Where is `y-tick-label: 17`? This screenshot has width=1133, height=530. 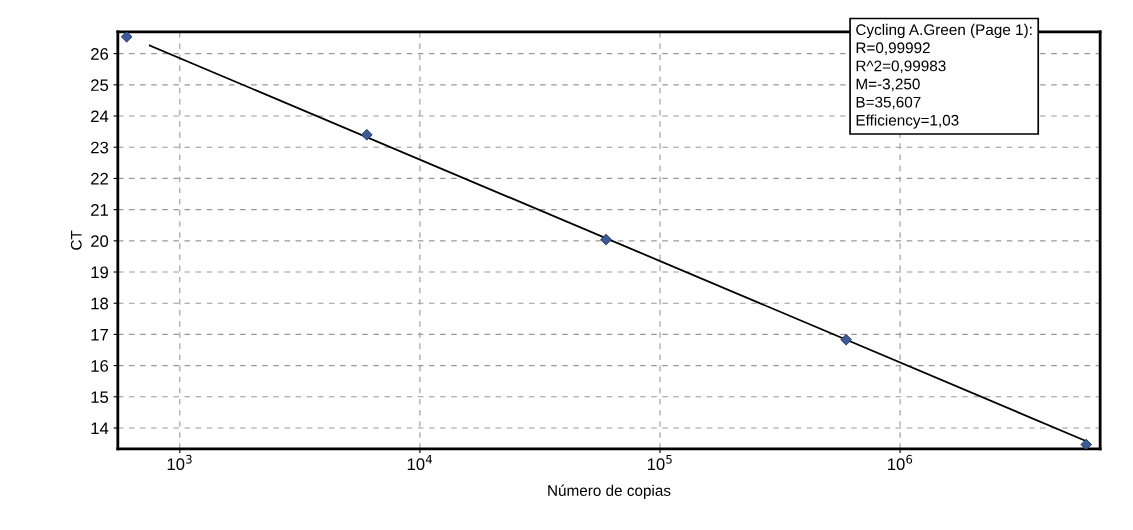 y-tick-label: 17 is located at coordinates (99, 334).